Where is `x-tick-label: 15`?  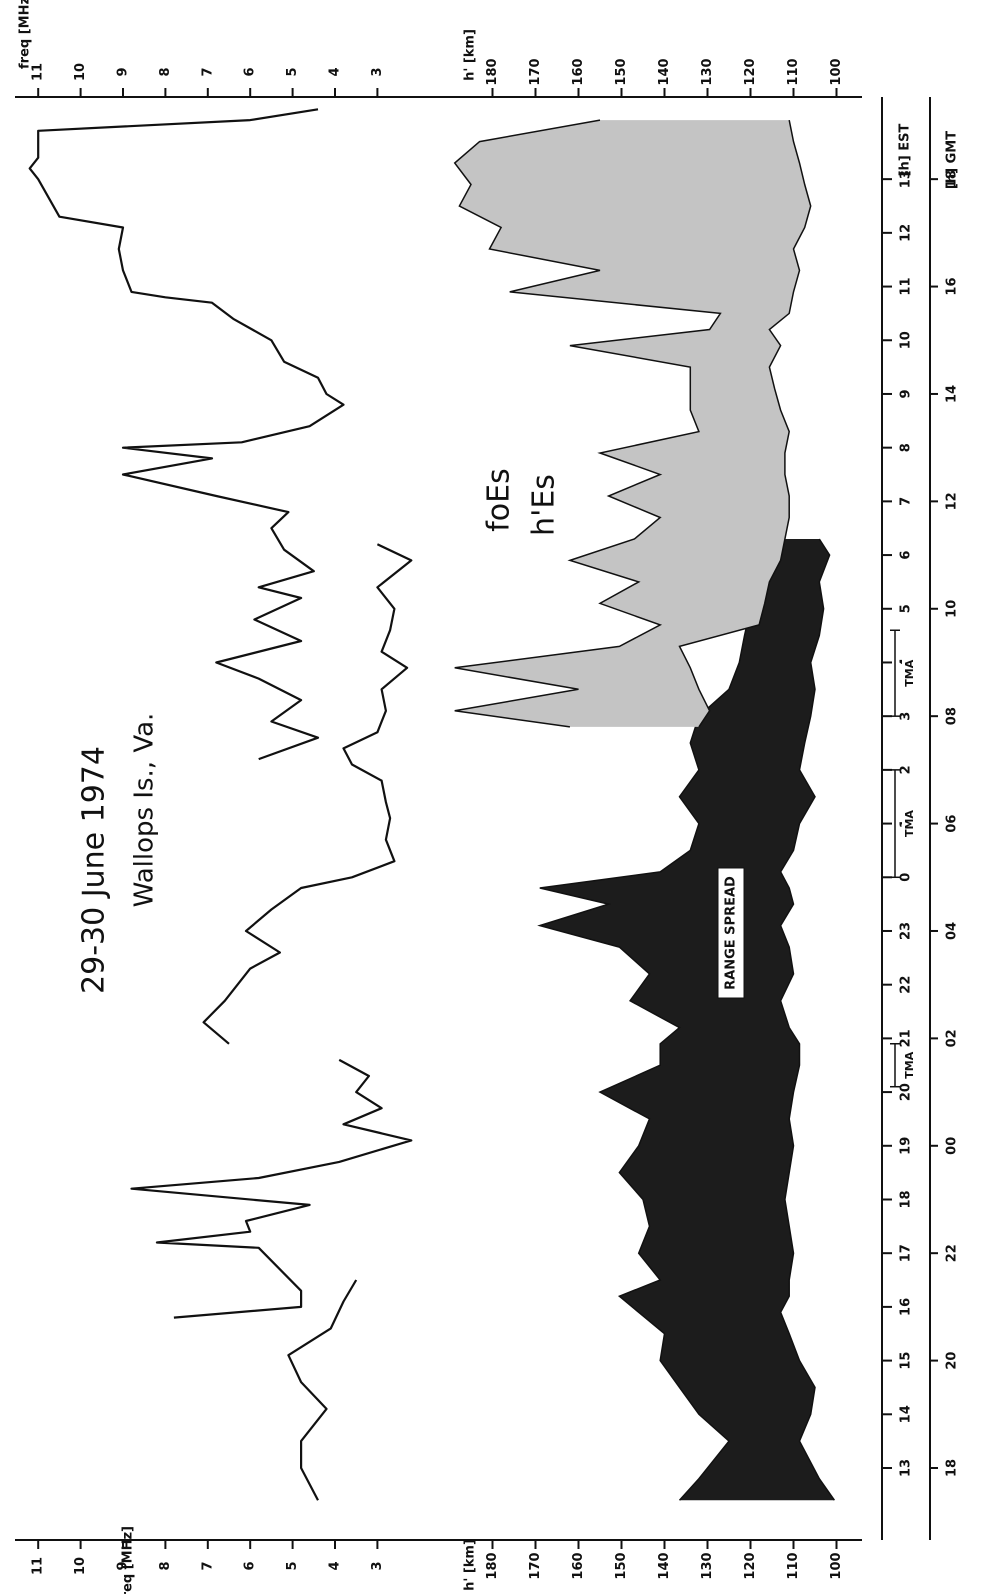 x-tick-label: 15 is located at coordinates (906, 1361).